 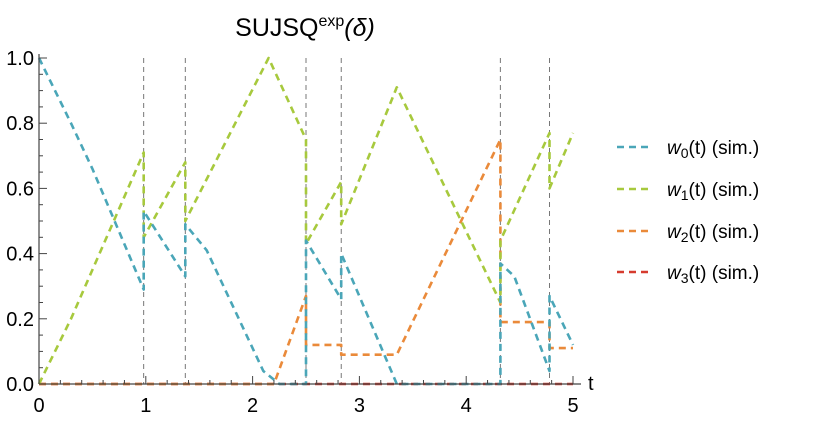 I want to click on y-tick-label: 0.8, so click(x=20, y=124).